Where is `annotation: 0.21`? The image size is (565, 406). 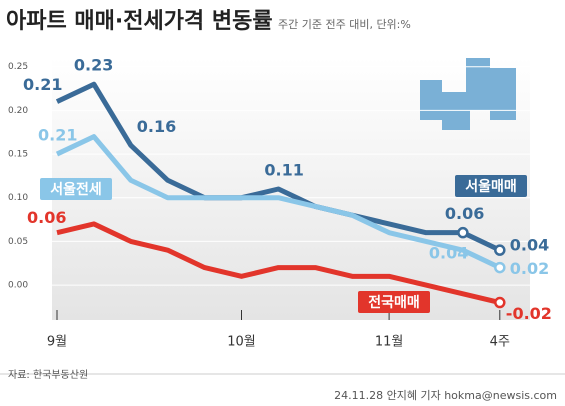
annotation: 0.21 is located at coordinates (57, 135).